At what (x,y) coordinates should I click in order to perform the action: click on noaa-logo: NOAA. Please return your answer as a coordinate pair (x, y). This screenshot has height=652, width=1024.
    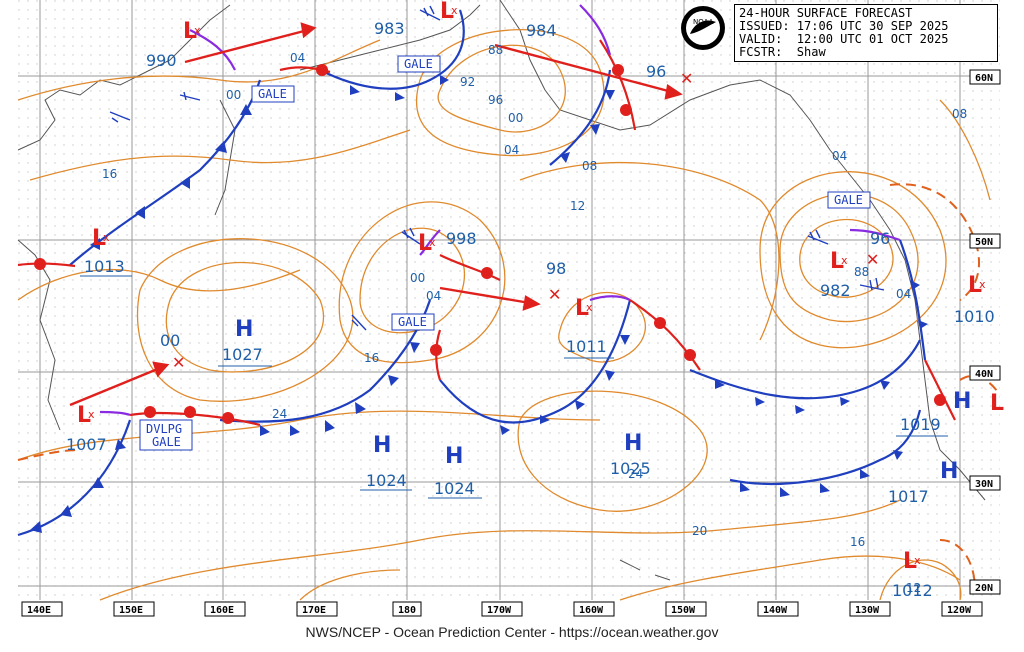
    Looking at the image, I should click on (703, 28).